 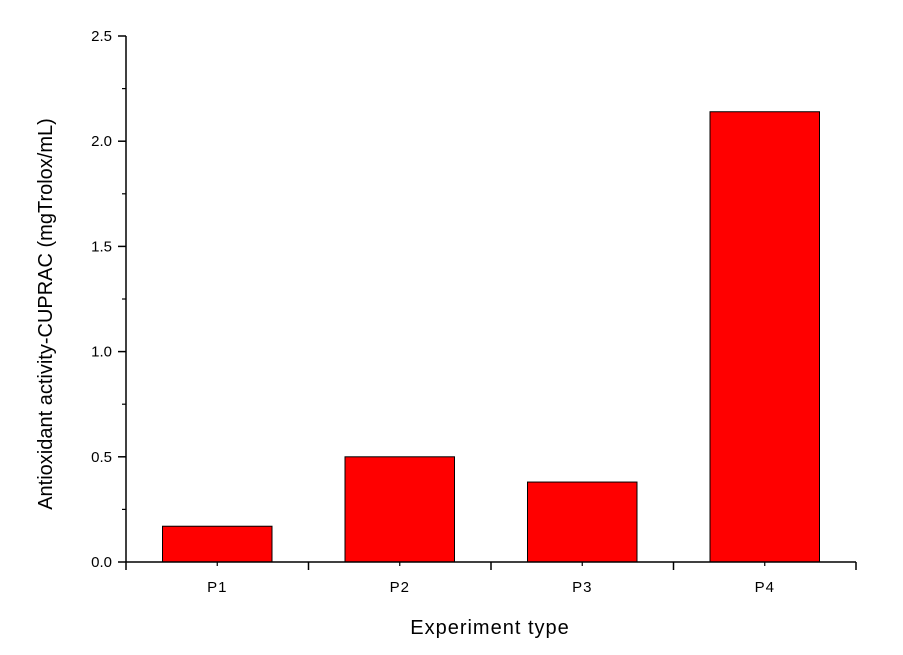 I want to click on bar-p1, so click(x=217, y=544).